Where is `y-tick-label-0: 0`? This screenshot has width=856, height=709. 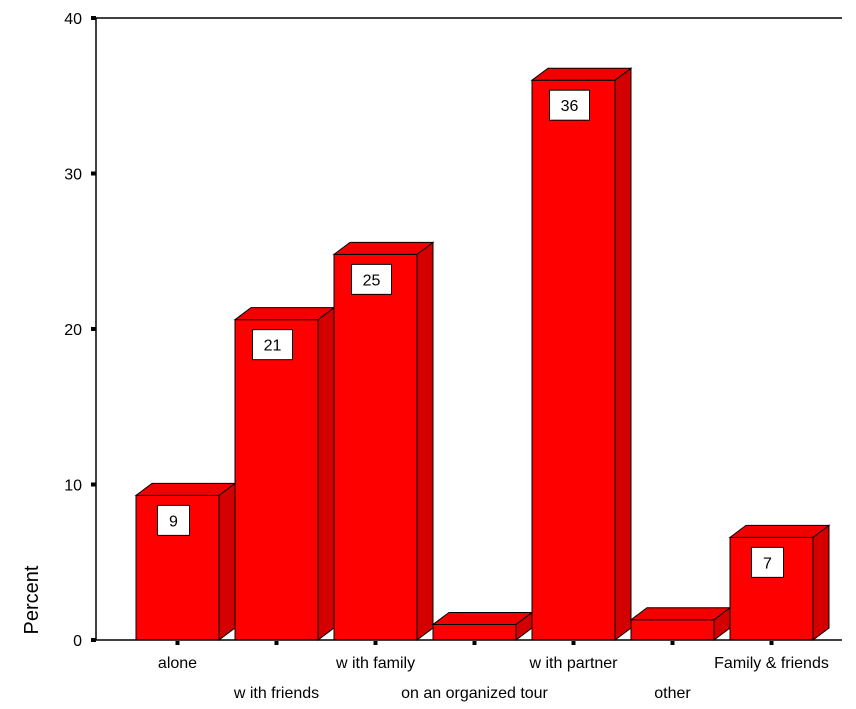
y-tick-label-0: 0 is located at coordinates (77, 641).